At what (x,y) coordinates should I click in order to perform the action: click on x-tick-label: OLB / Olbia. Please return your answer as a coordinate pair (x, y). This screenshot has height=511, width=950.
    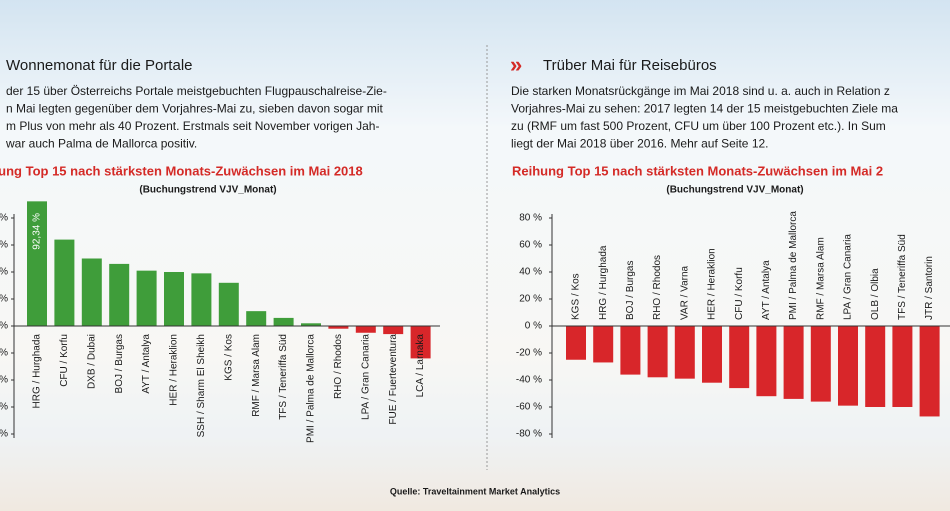
    Looking at the image, I should click on (875, 294).